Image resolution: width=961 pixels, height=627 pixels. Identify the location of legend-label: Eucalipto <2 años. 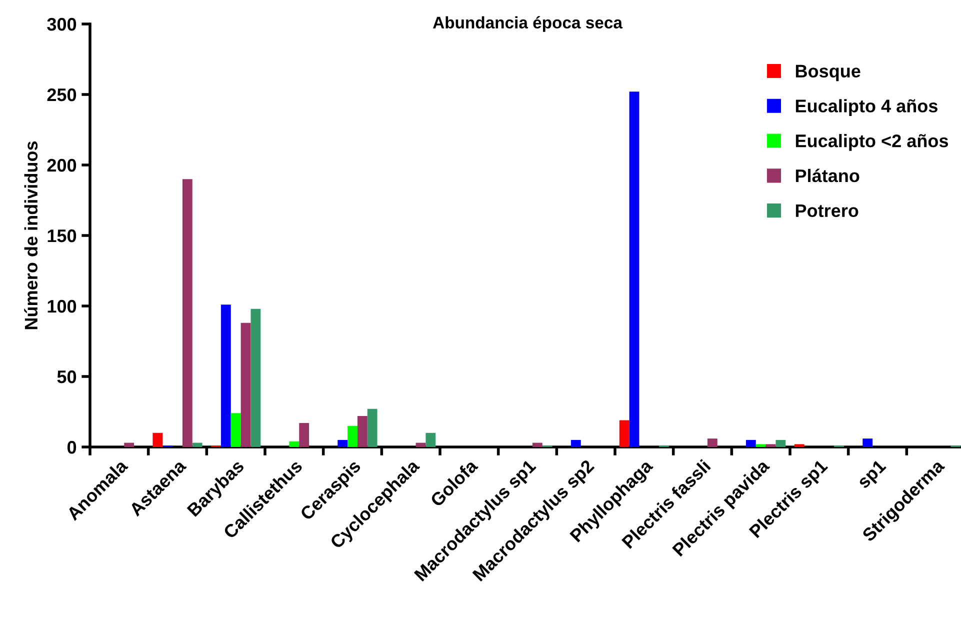
(872, 142).